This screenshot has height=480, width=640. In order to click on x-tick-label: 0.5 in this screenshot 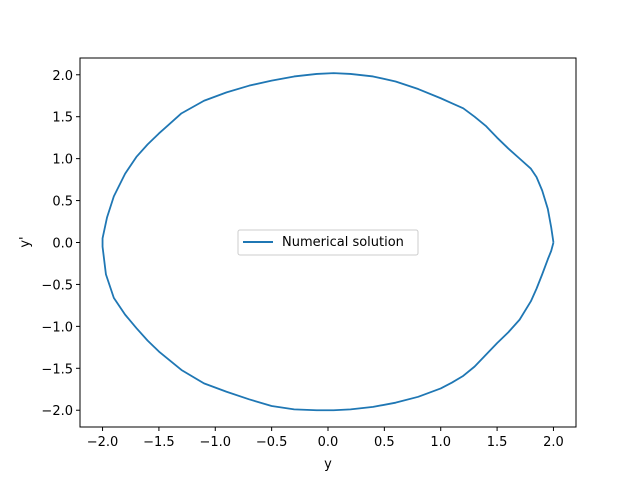, I will do `click(384, 442)`.